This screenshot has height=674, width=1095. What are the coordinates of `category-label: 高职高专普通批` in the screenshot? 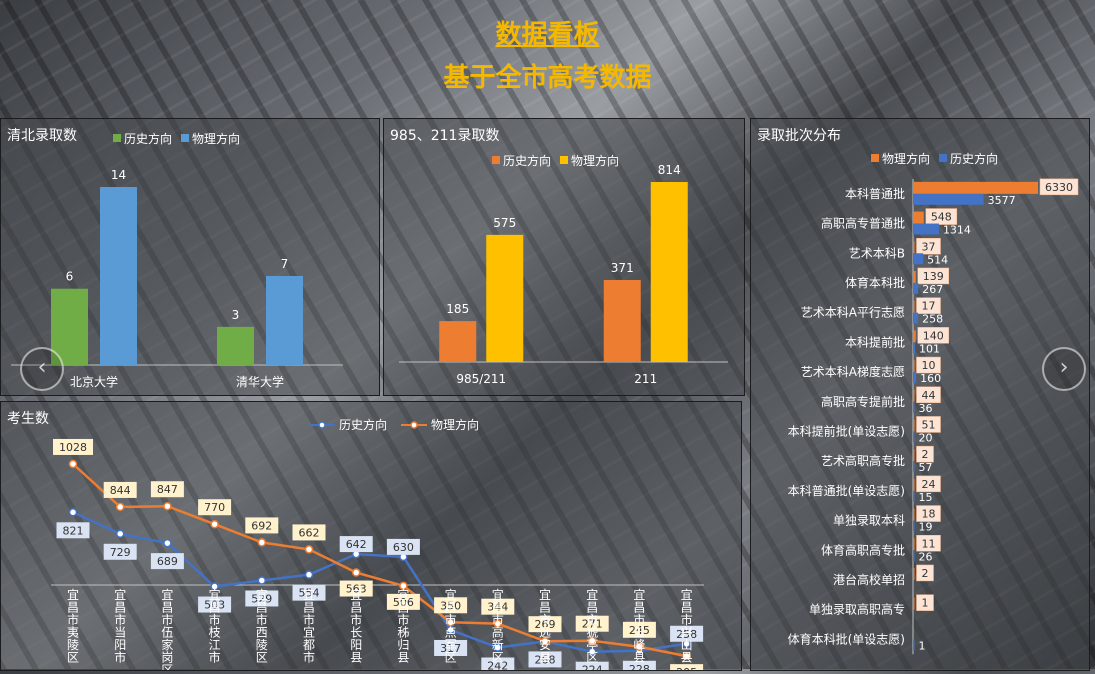 It's located at (863, 223).